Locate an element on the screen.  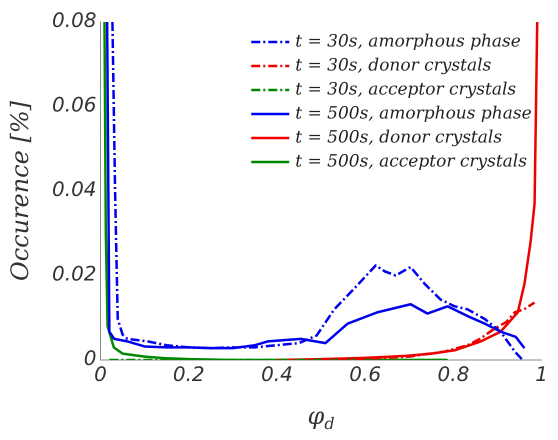
x-tick-label: 1 is located at coordinates (541, 374).